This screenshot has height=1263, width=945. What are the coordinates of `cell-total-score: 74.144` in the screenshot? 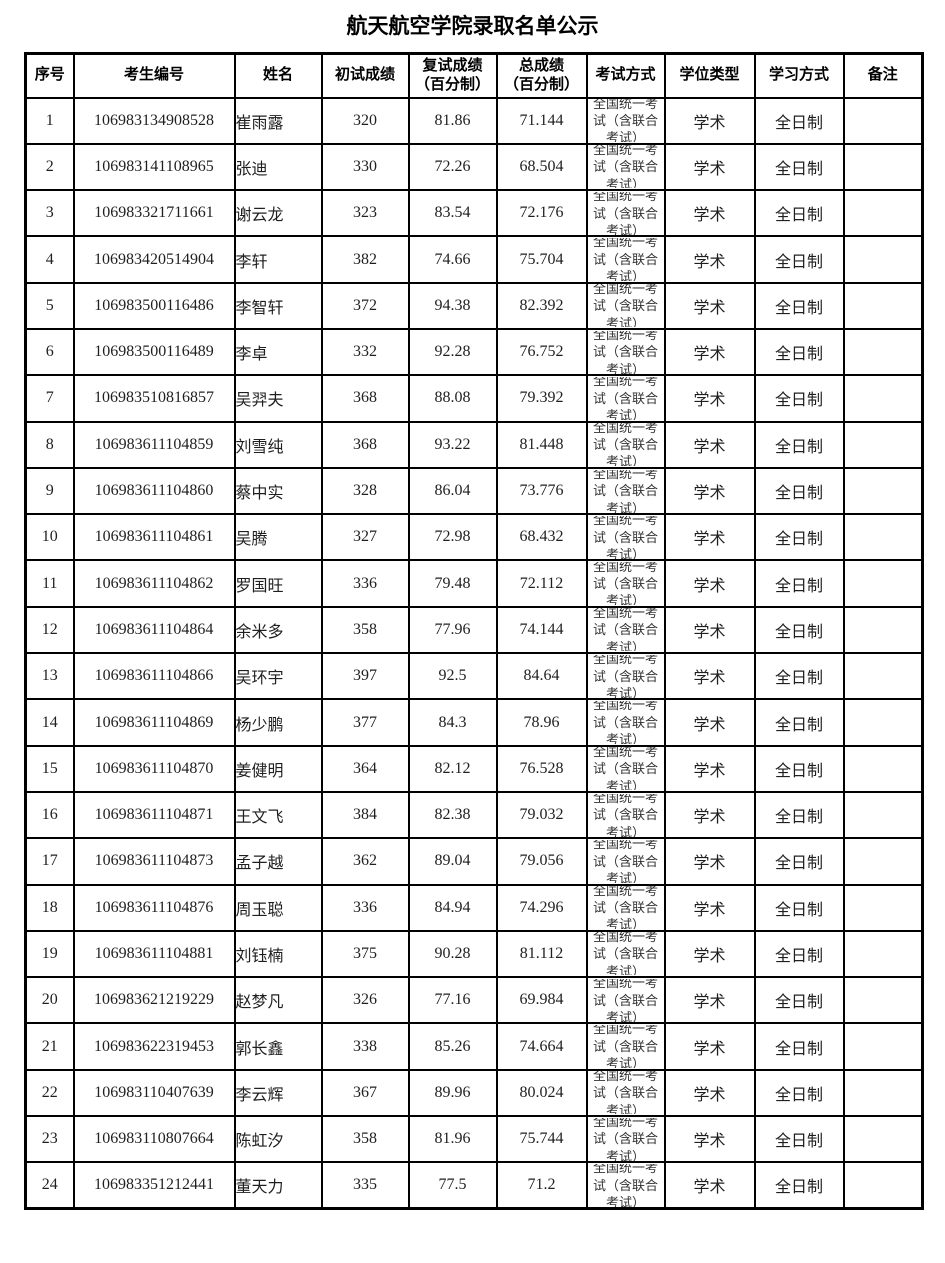 It's located at (541, 630).